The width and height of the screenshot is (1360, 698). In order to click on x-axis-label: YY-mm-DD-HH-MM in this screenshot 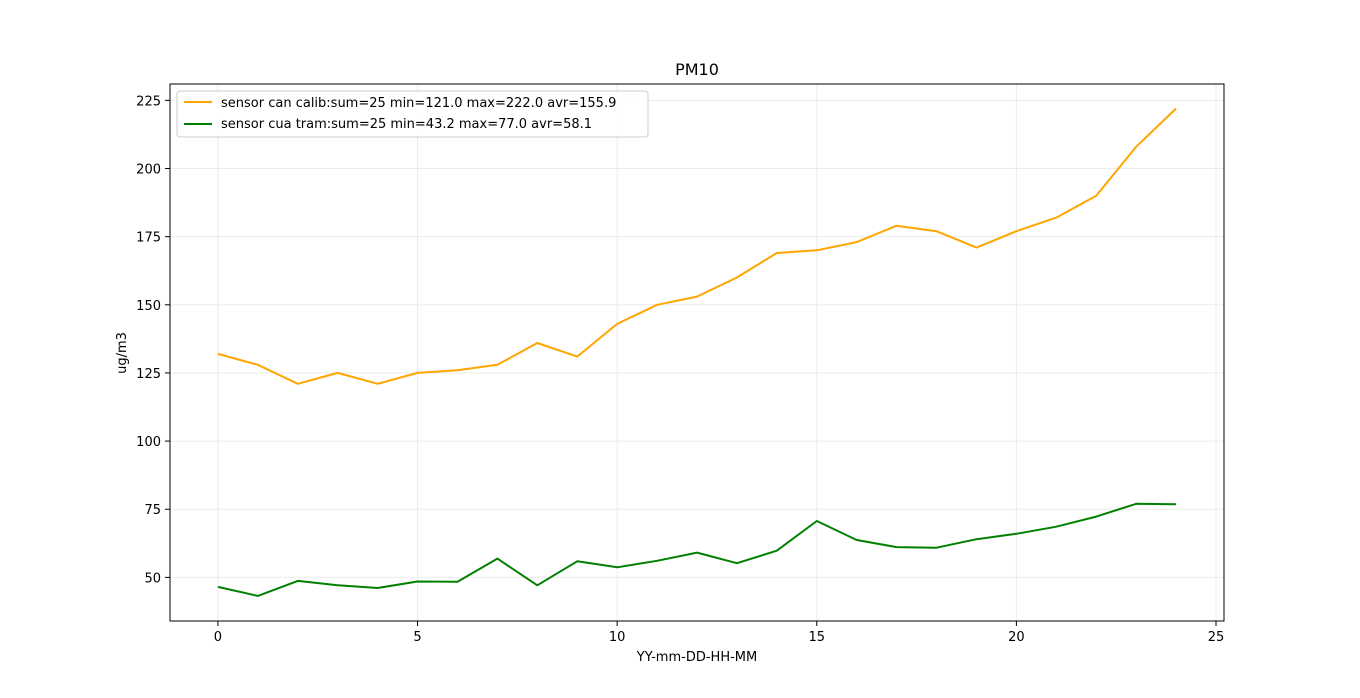, I will do `click(696, 657)`.